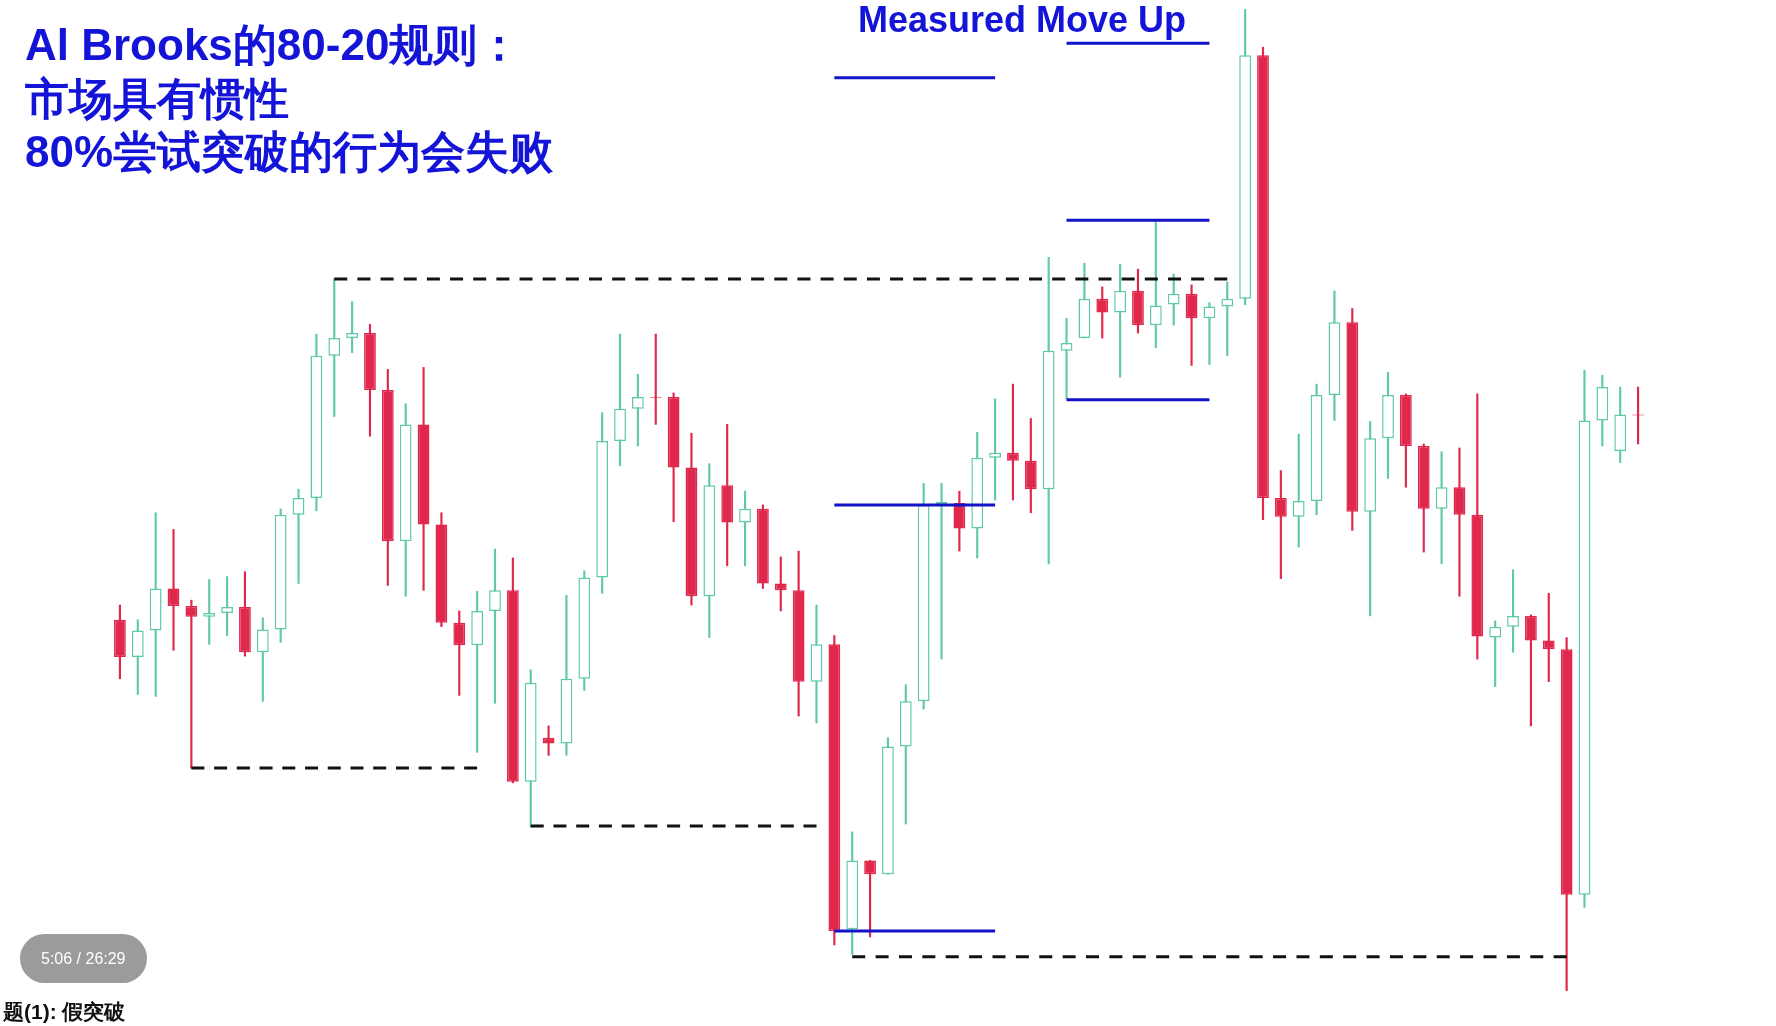  What do you see at coordinates (64, 1011) in the screenshot?
I see `text: 题(1): 假突破` at bounding box center [64, 1011].